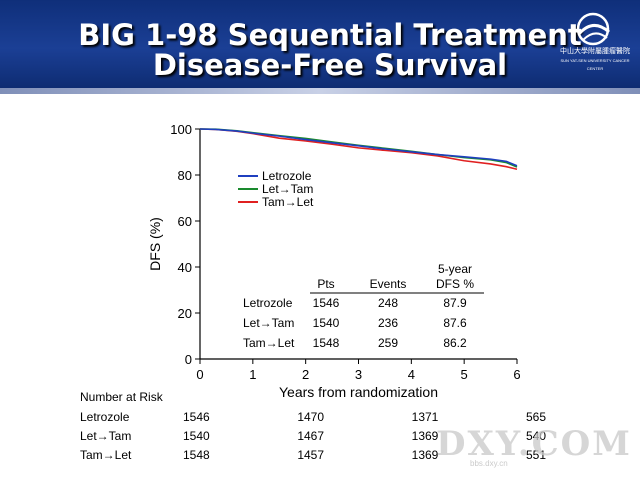 This screenshot has height=480, width=640. What do you see at coordinates (388, 303) in the screenshot?
I see `stats-events: 248` at bounding box center [388, 303].